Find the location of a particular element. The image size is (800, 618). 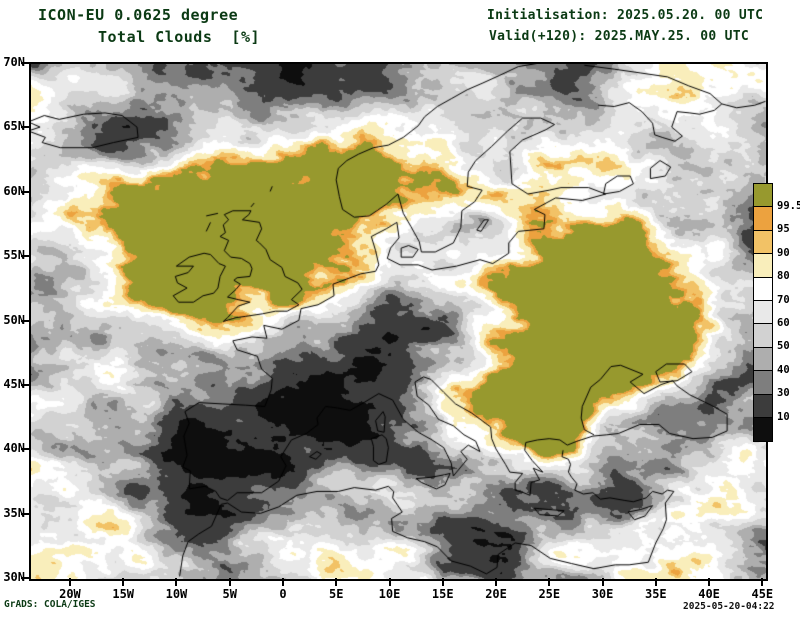

lon-axis-label: 35E is located at coordinates (655, 594).